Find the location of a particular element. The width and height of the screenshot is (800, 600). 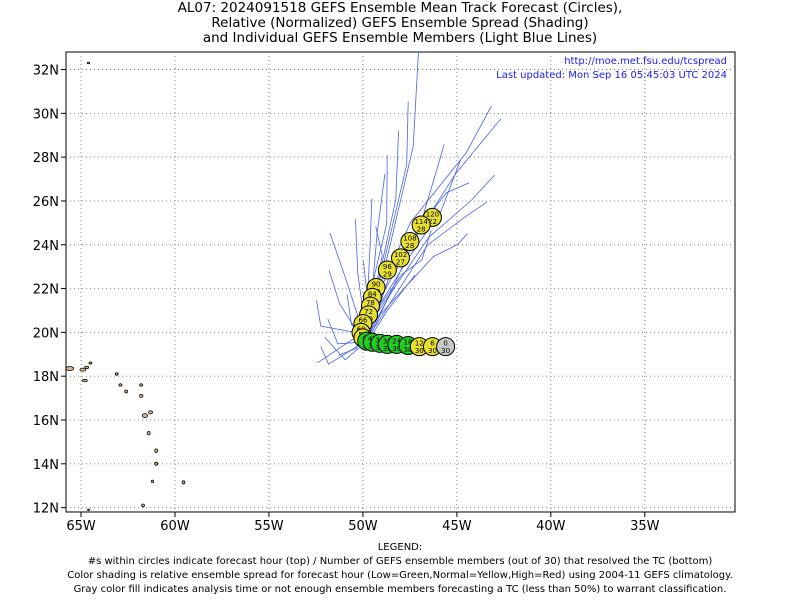

tick-label-y: 20N is located at coordinates (46, 333).